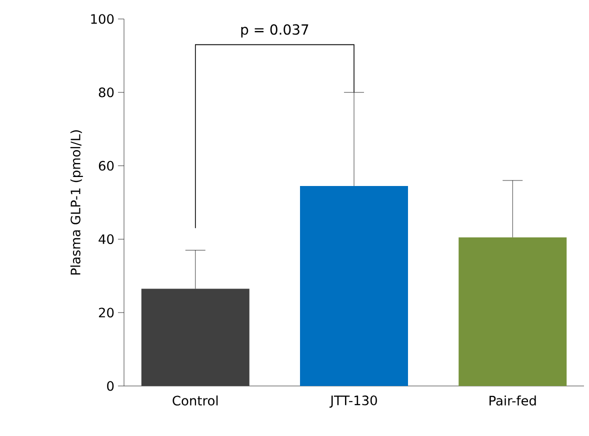 The height and width of the screenshot is (436, 589). What do you see at coordinates (110, 386) in the screenshot?
I see `y-tick-label: 0` at bounding box center [110, 386].